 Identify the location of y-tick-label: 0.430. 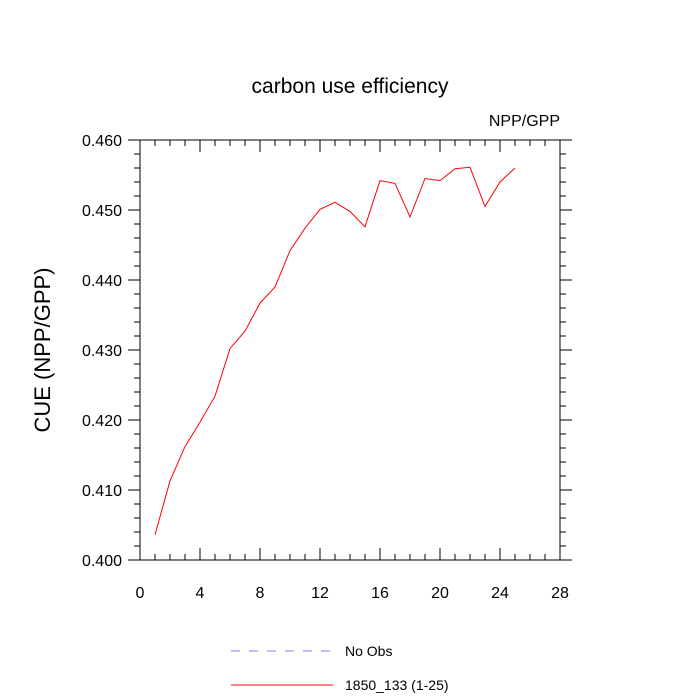
(102, 351).